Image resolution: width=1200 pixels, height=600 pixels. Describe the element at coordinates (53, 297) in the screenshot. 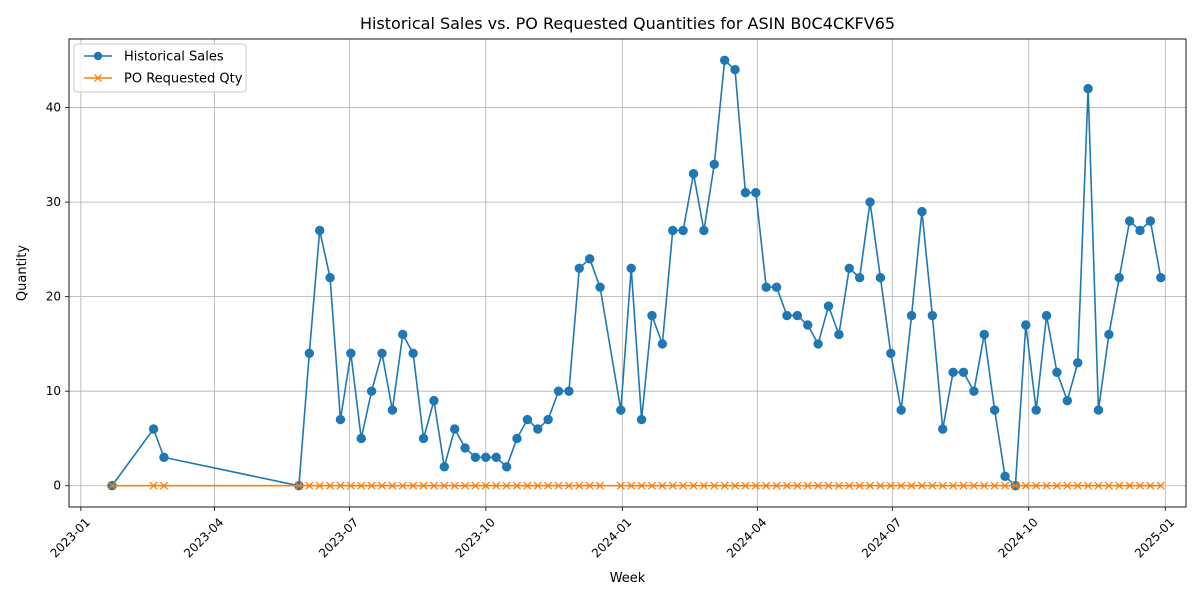

I see `y-tick-label: 20` at that location.